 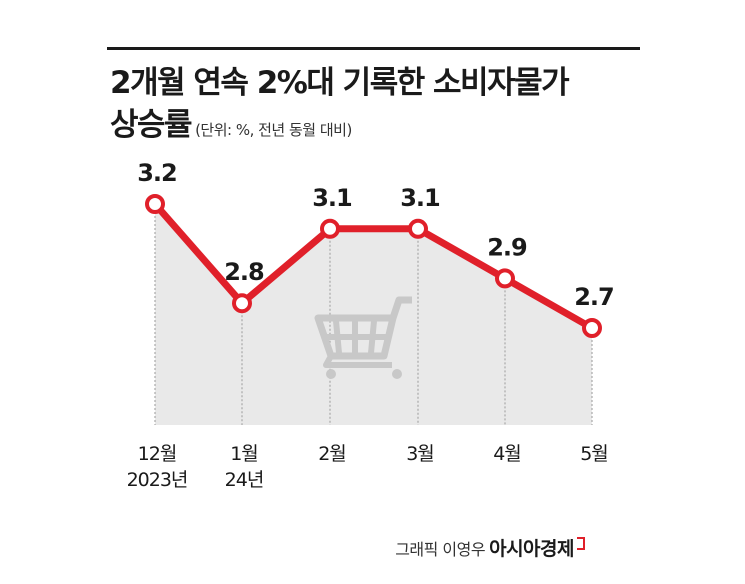 What do you see at coordinates (157, 454) in the screenshot?
I see `tick-label-0-0: 12월` at bounding box center [157, 454].